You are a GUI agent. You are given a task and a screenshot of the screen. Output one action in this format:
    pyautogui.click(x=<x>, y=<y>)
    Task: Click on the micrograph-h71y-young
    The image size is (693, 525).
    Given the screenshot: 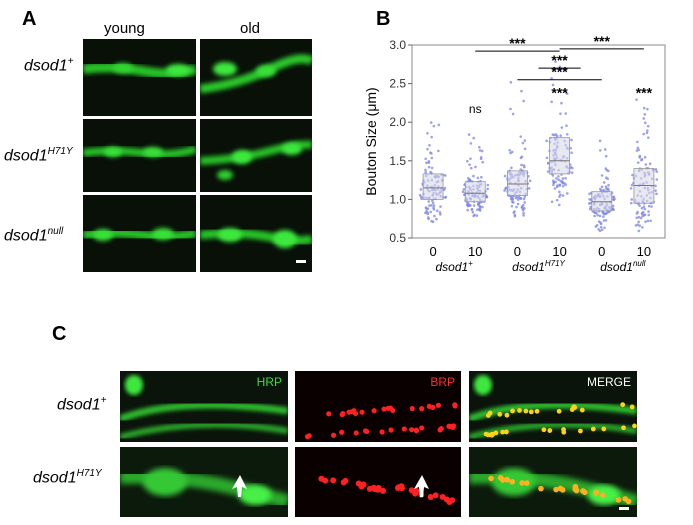 What is the action you would take?
    pyautogui.click(x=139, y=155)
    